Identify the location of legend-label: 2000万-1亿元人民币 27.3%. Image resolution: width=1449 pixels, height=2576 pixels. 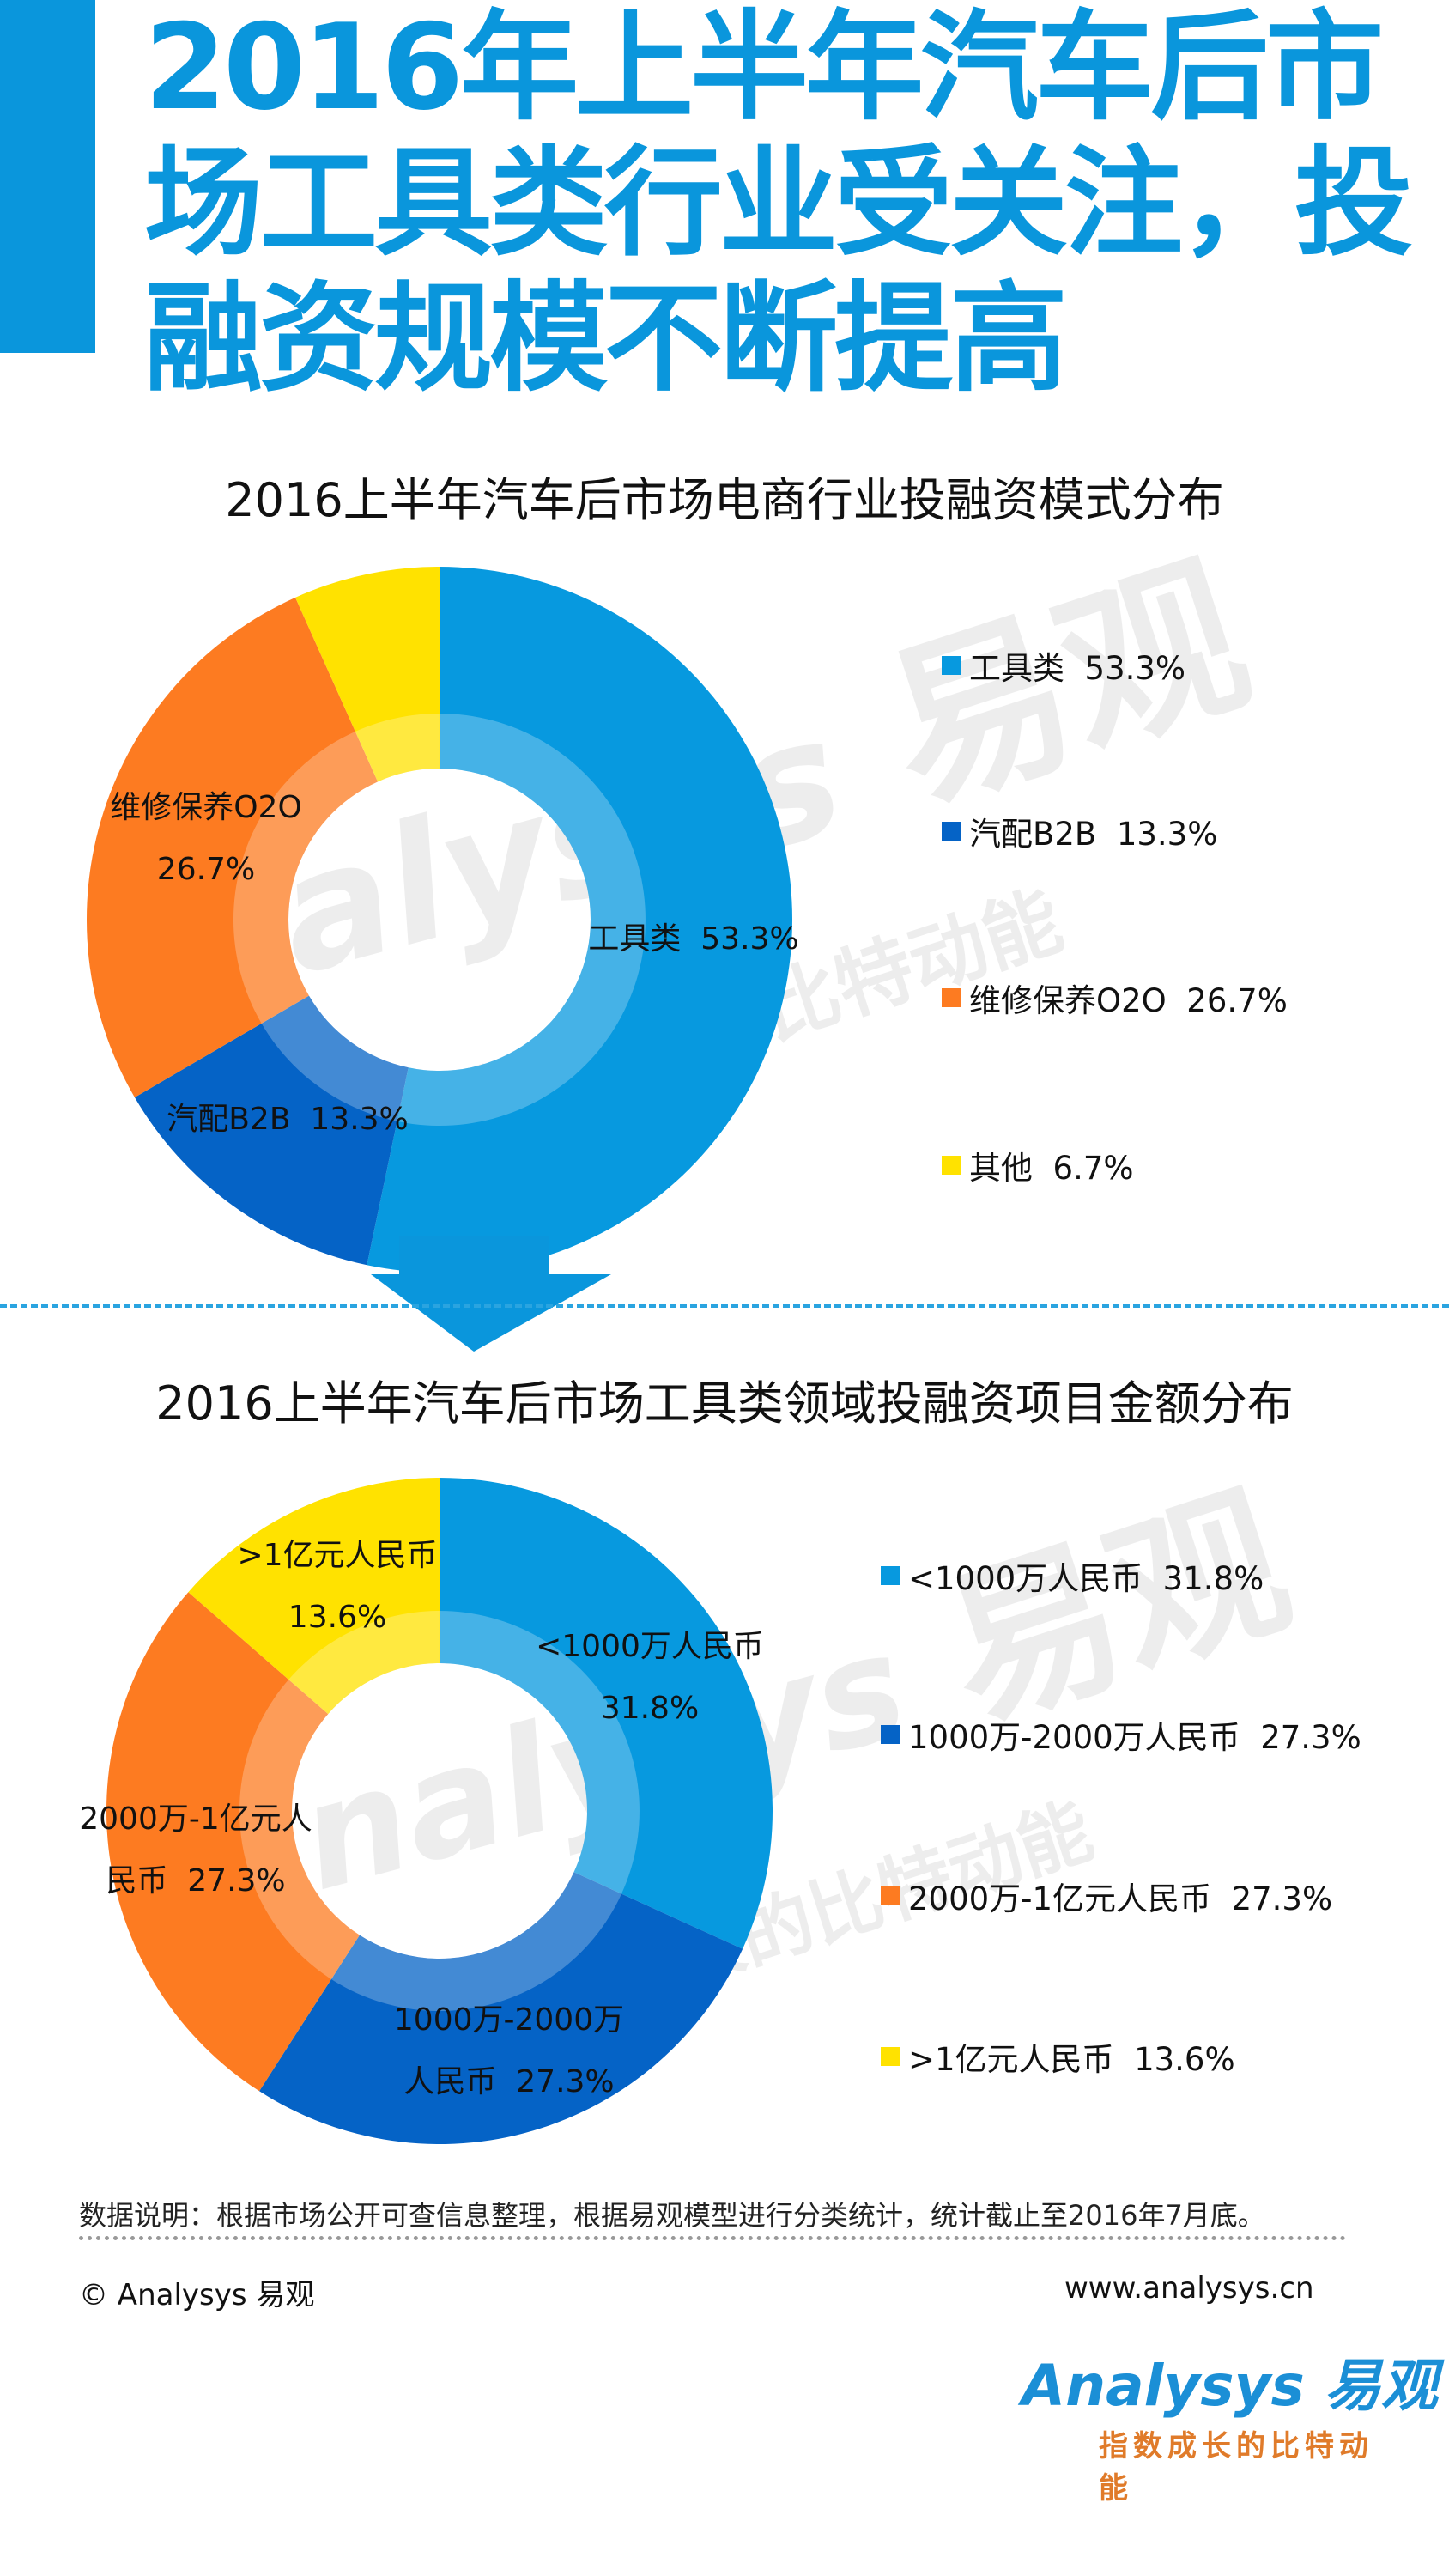
(1120, 1899).